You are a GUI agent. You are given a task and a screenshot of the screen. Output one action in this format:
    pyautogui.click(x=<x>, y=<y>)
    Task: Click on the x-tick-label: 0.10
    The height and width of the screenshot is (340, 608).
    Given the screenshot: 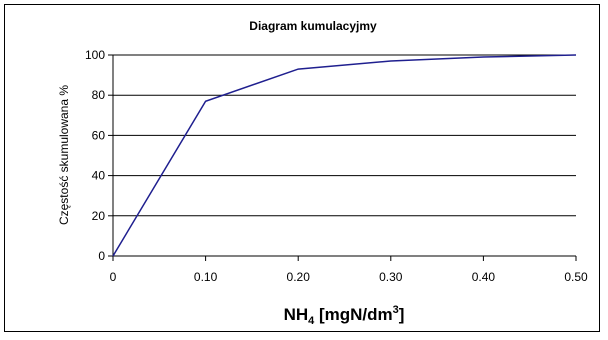 What is the action you would take?
    pyautogui.click(x=206, y=277)
    